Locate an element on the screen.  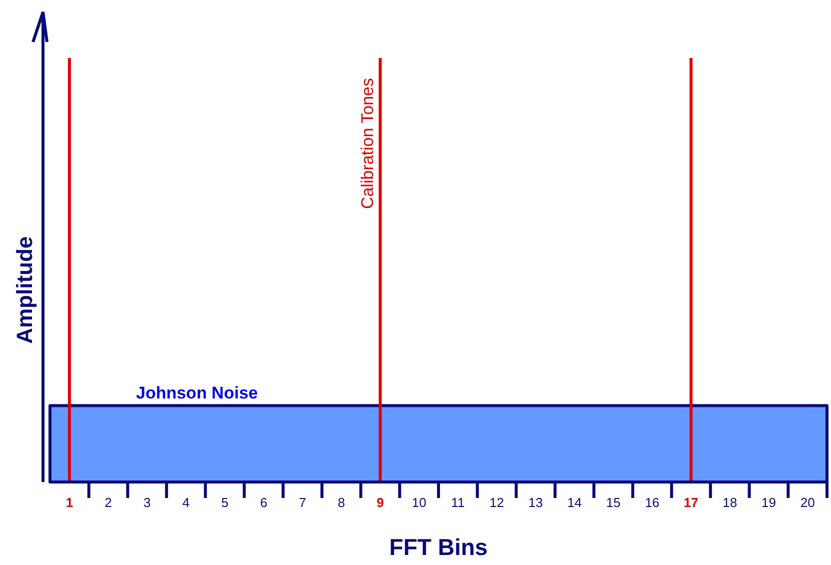
x-tick-label: 14 is located at coordinates (574, 502).